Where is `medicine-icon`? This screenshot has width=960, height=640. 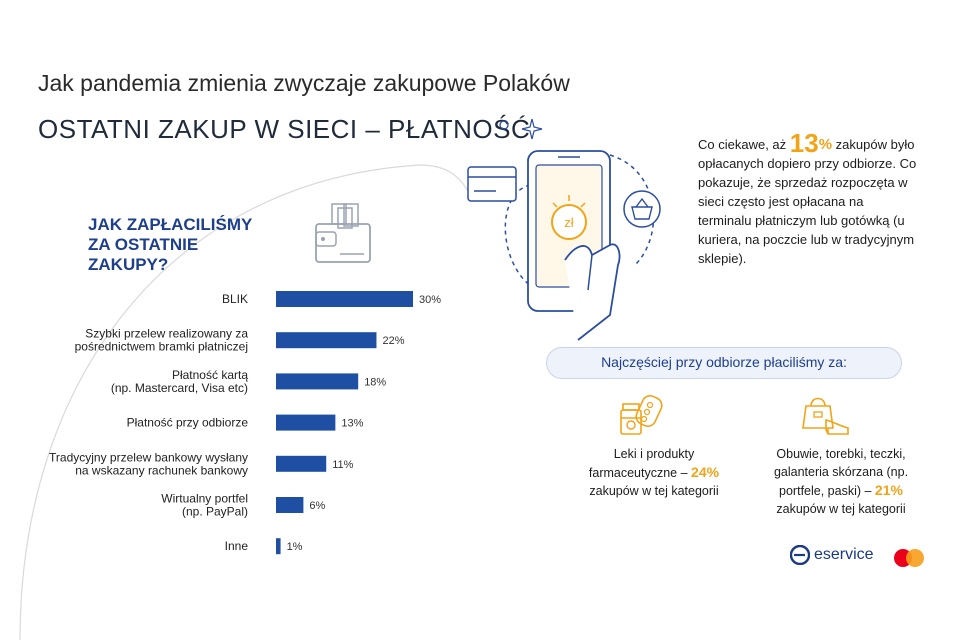
medicine-icon is located at coordinates (641, 415).